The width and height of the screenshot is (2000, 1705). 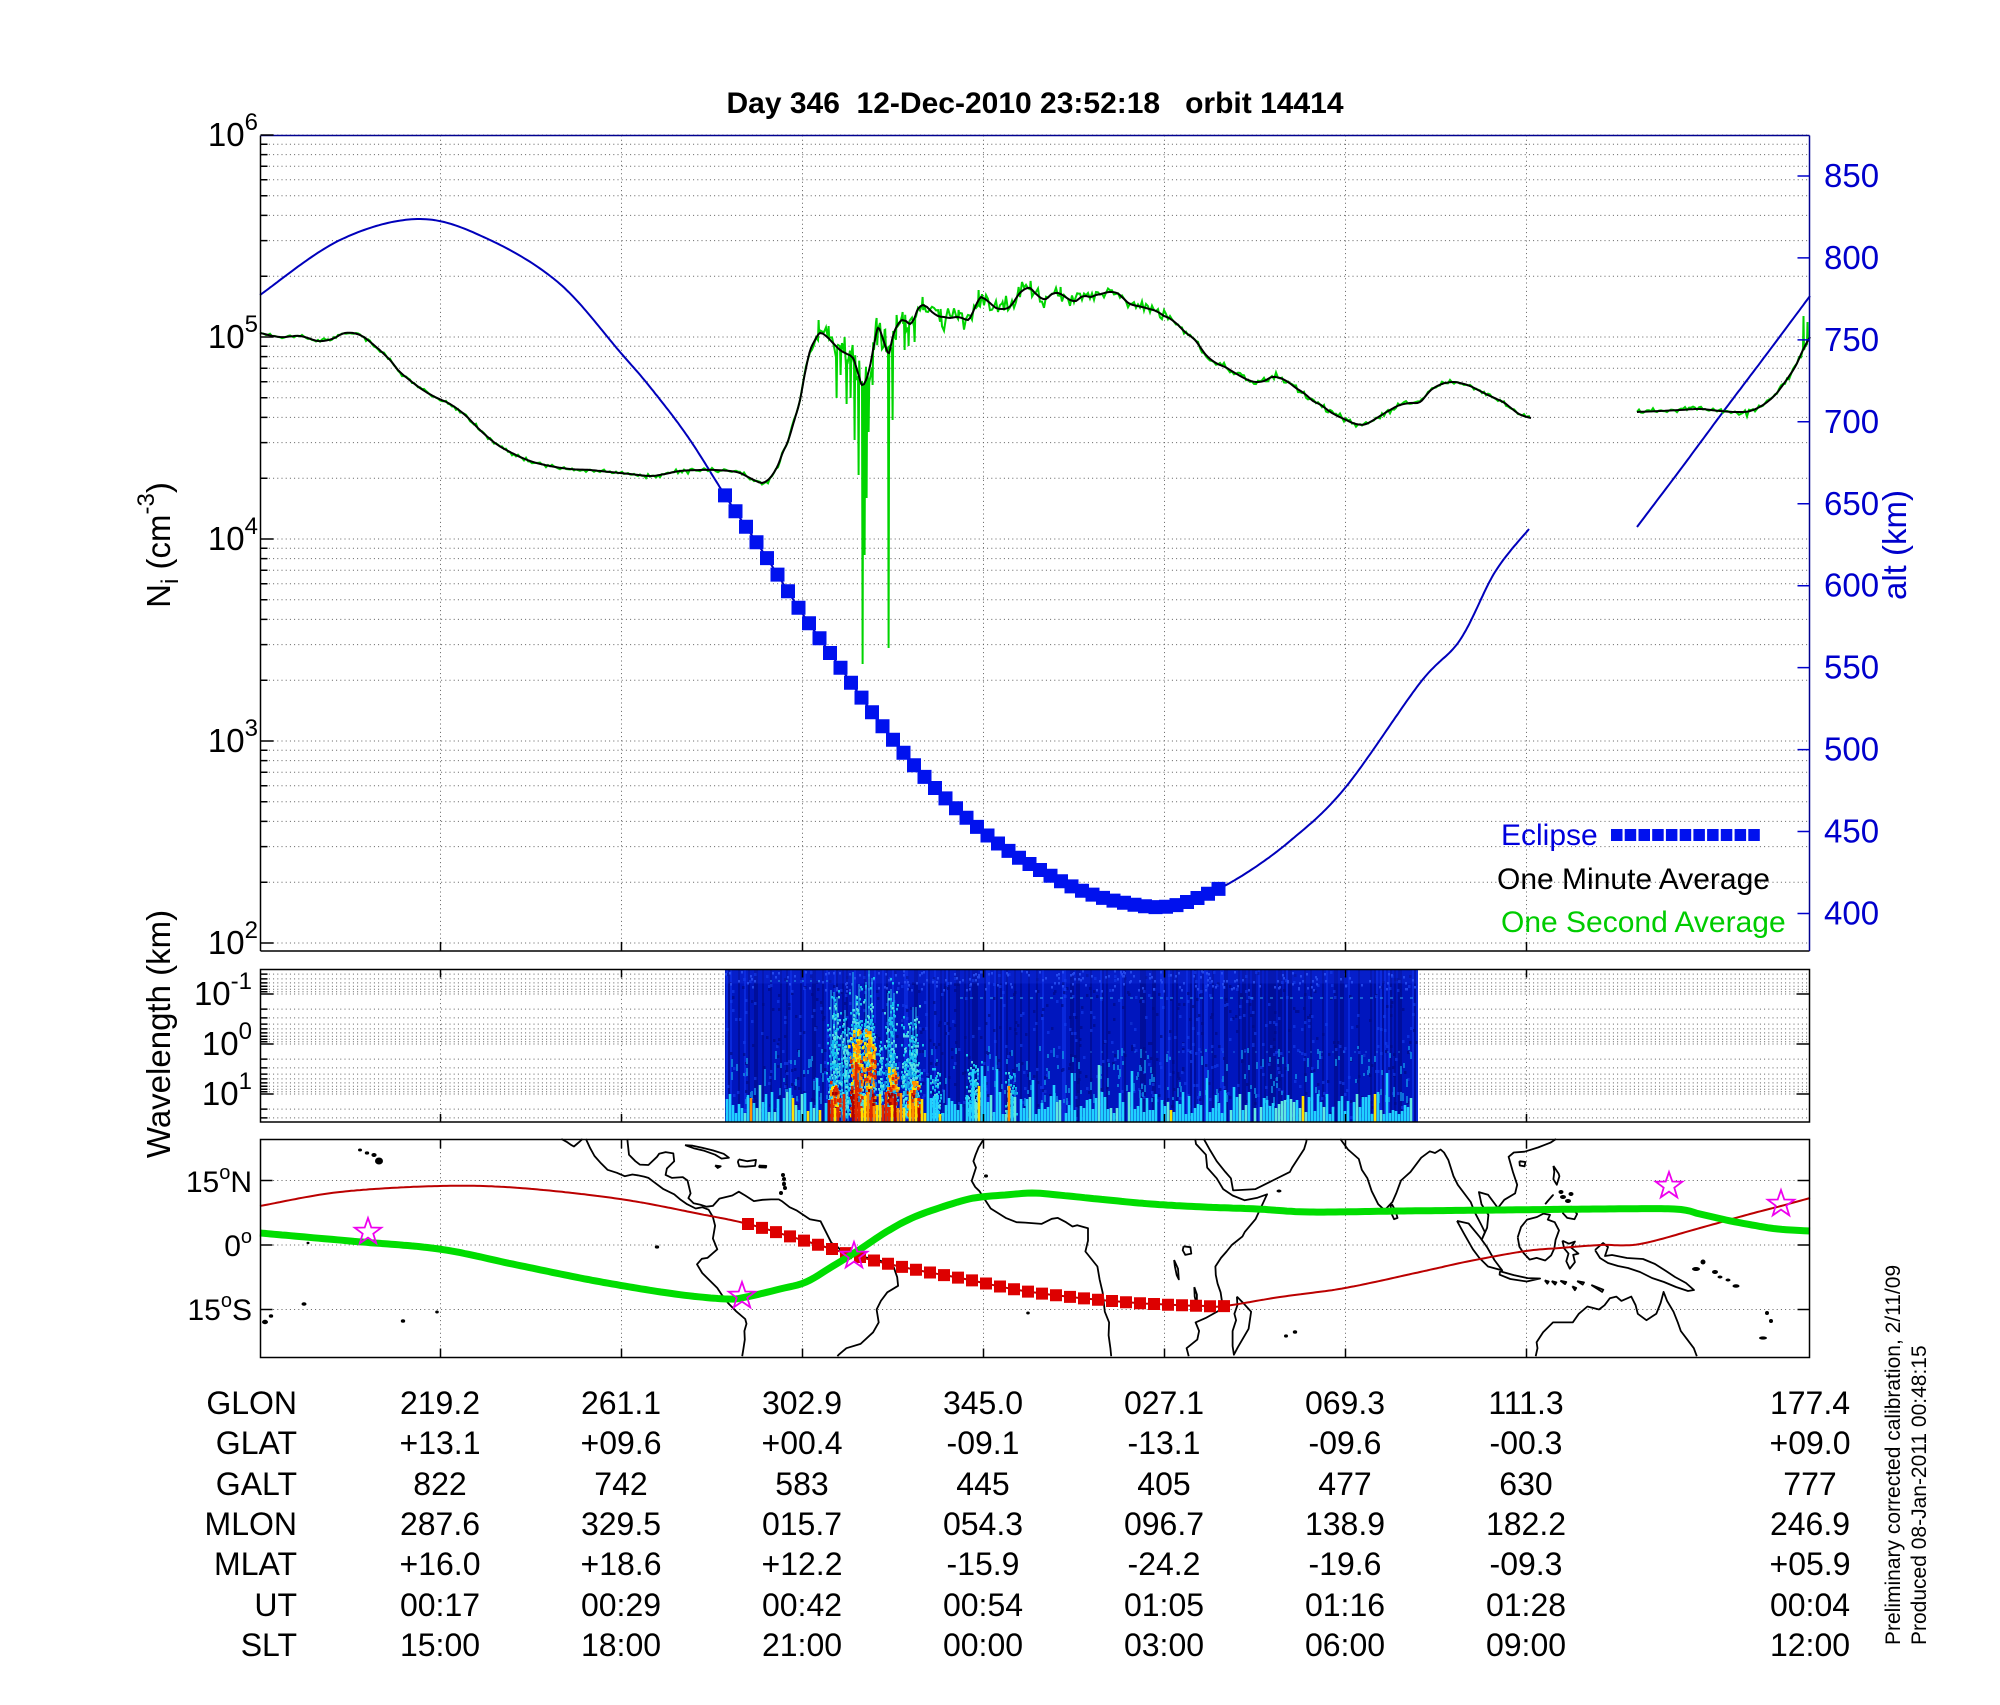 I want to click on svg-text: 00:00, so click(x=983, y=1645).